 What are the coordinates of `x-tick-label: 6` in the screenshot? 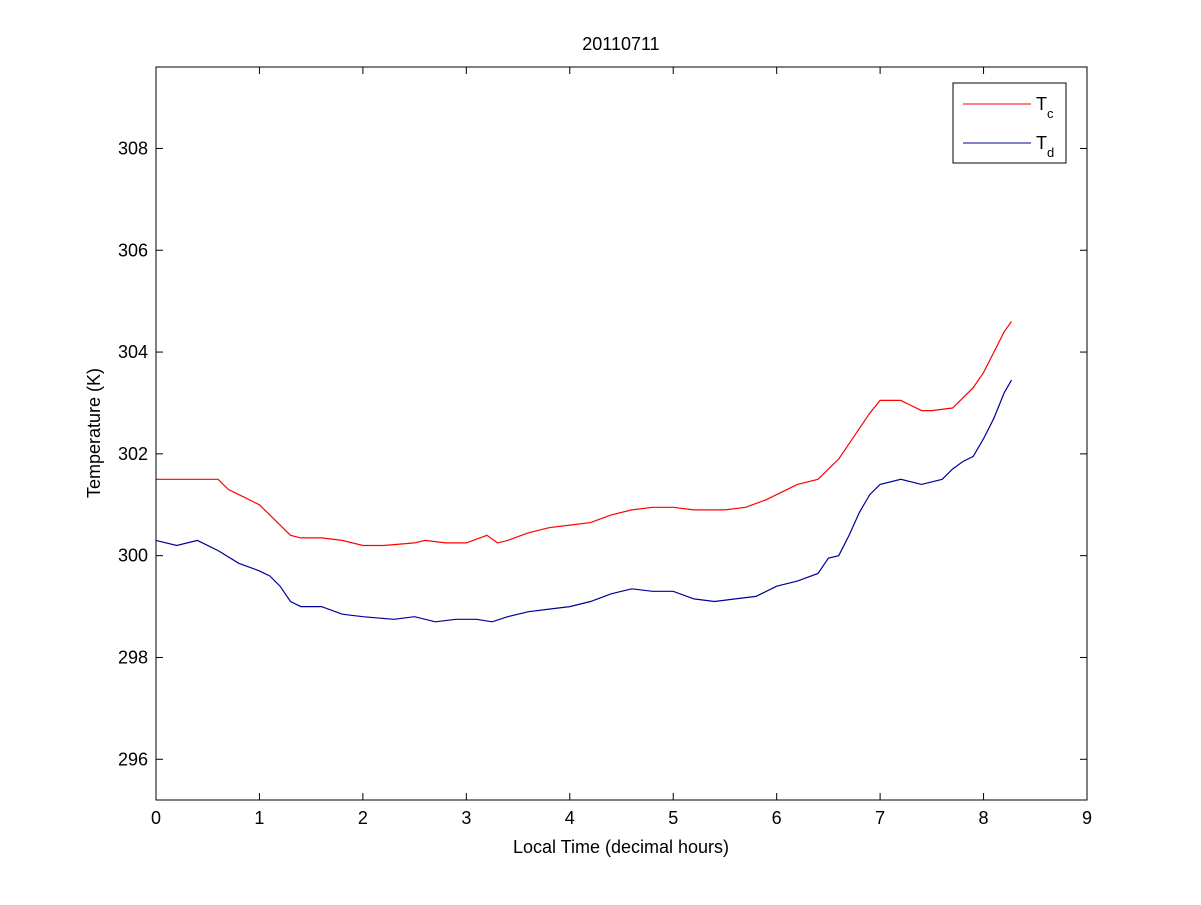 It's located at (777, 818).